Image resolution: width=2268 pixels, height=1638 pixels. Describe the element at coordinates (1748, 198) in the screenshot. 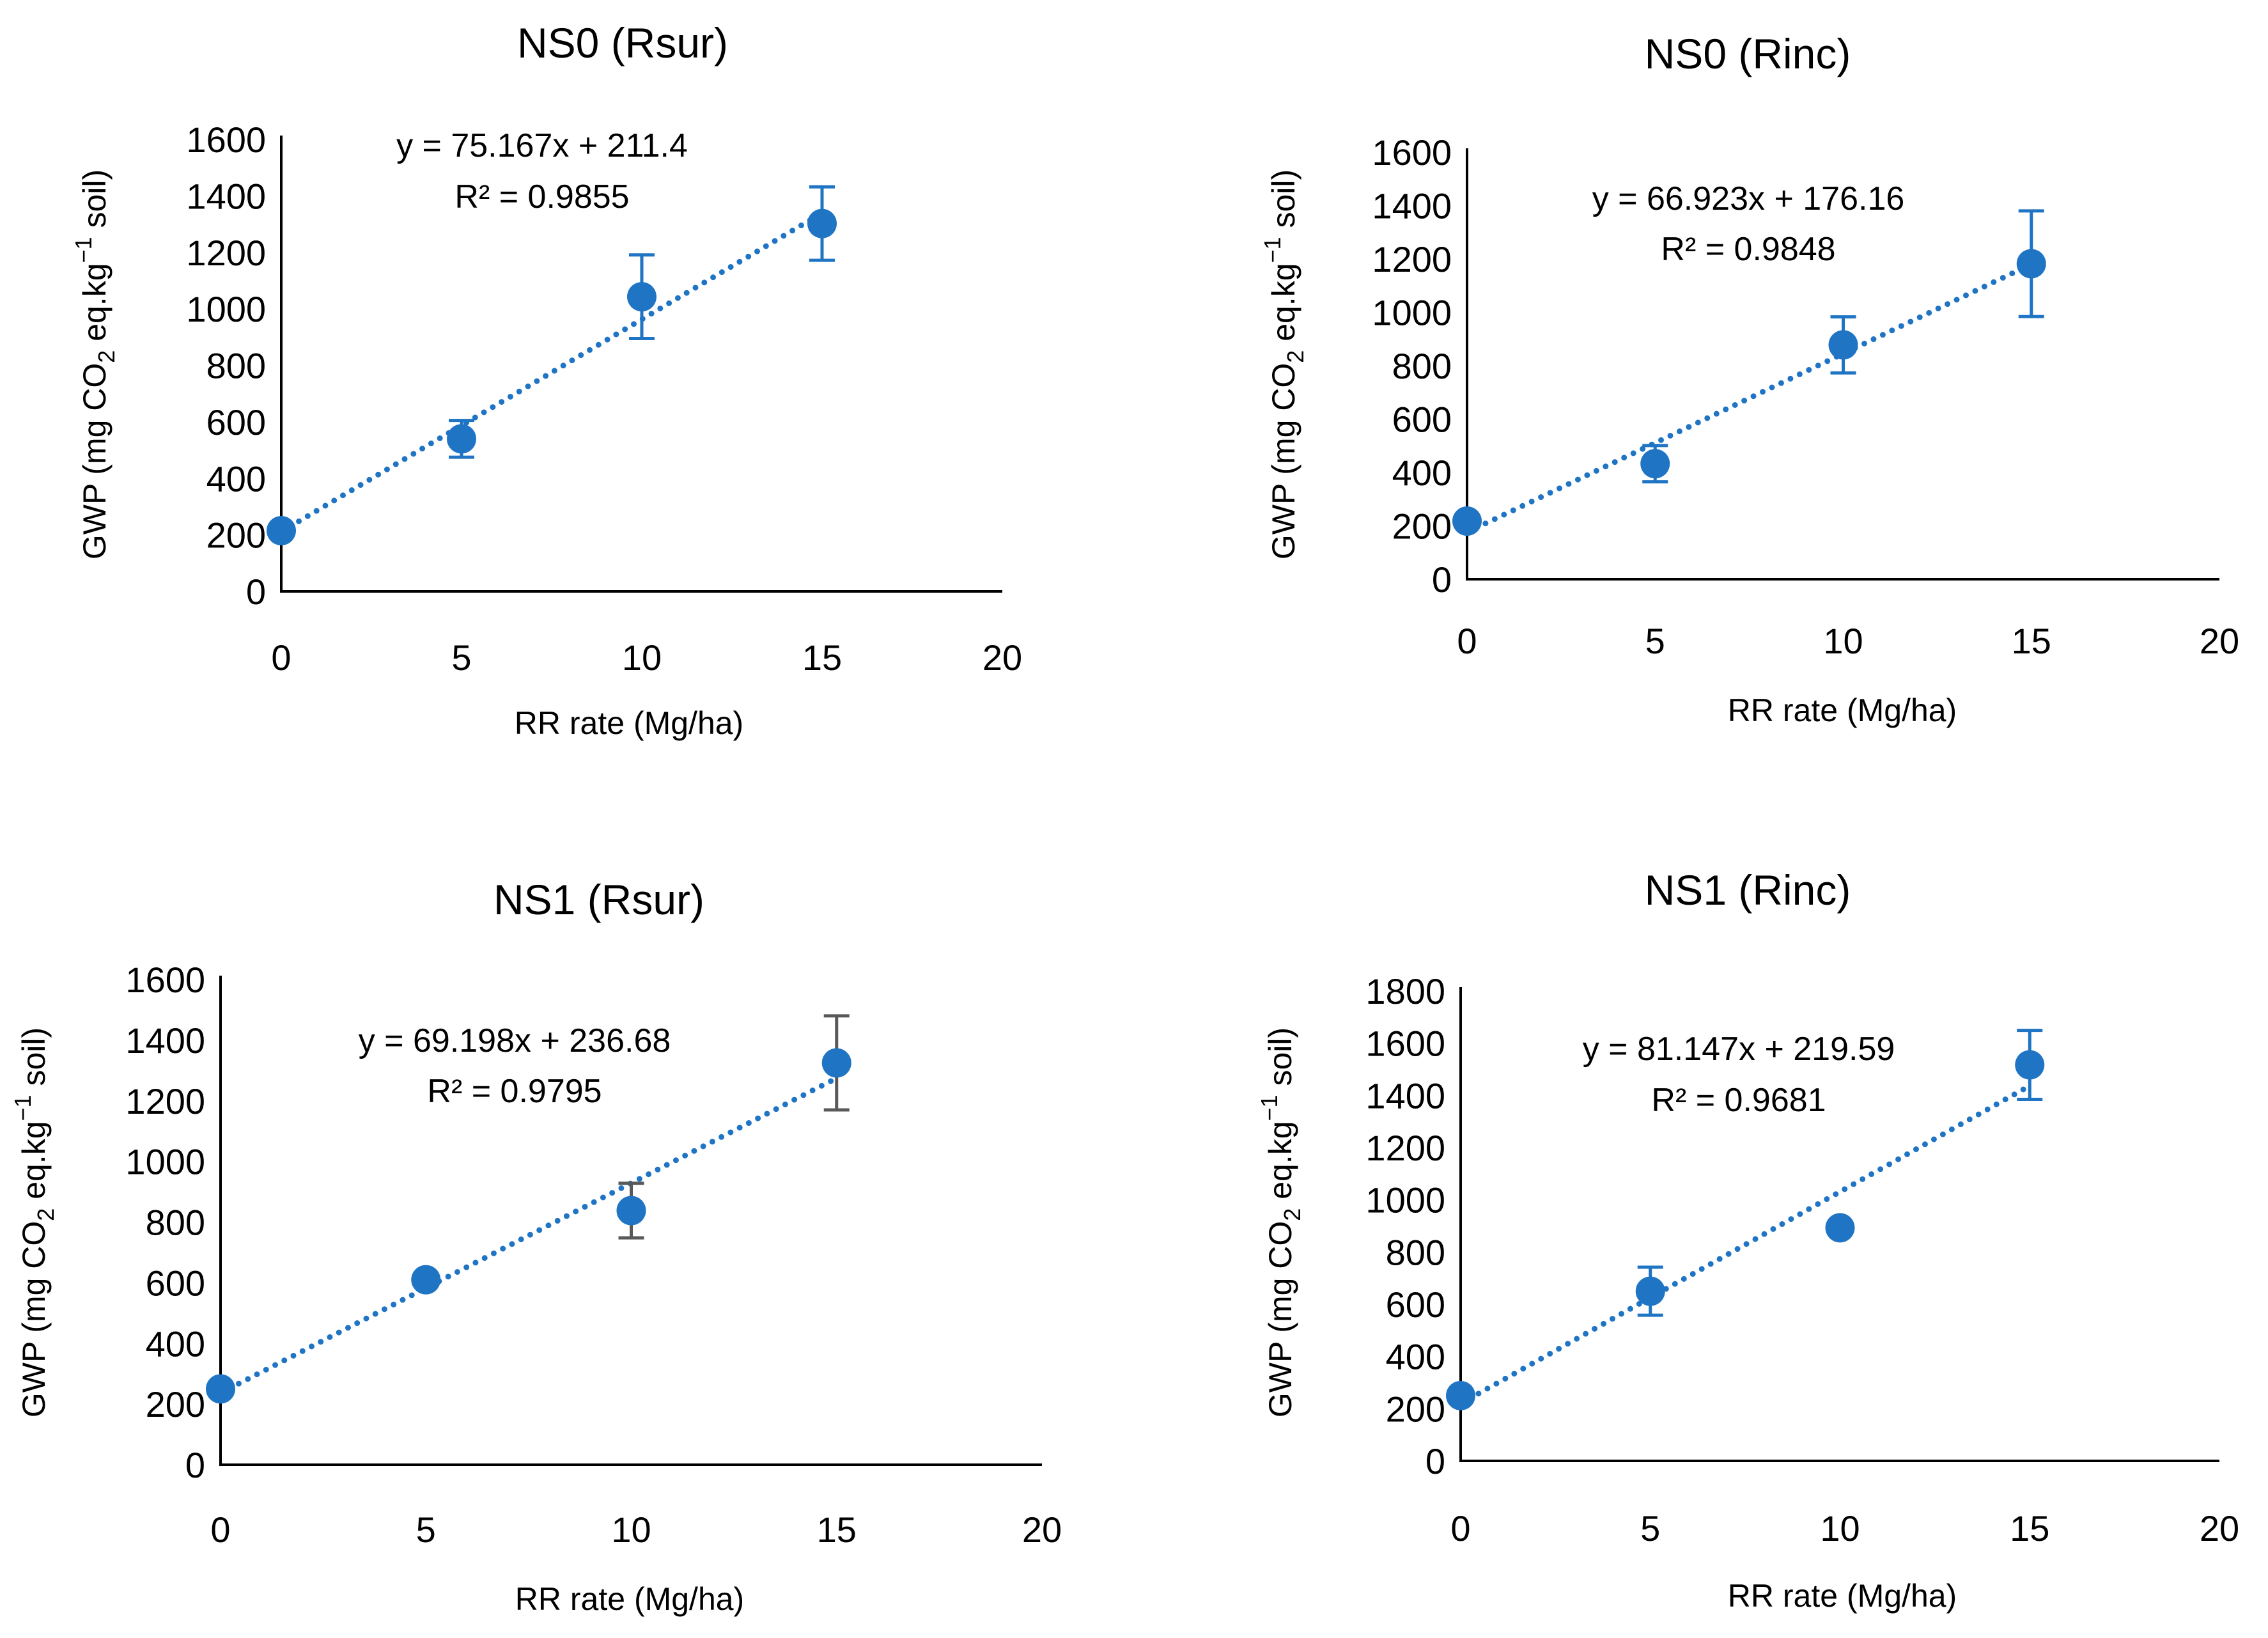

I see `trendline-equation: y = 66.923x + 176.16` at that location.